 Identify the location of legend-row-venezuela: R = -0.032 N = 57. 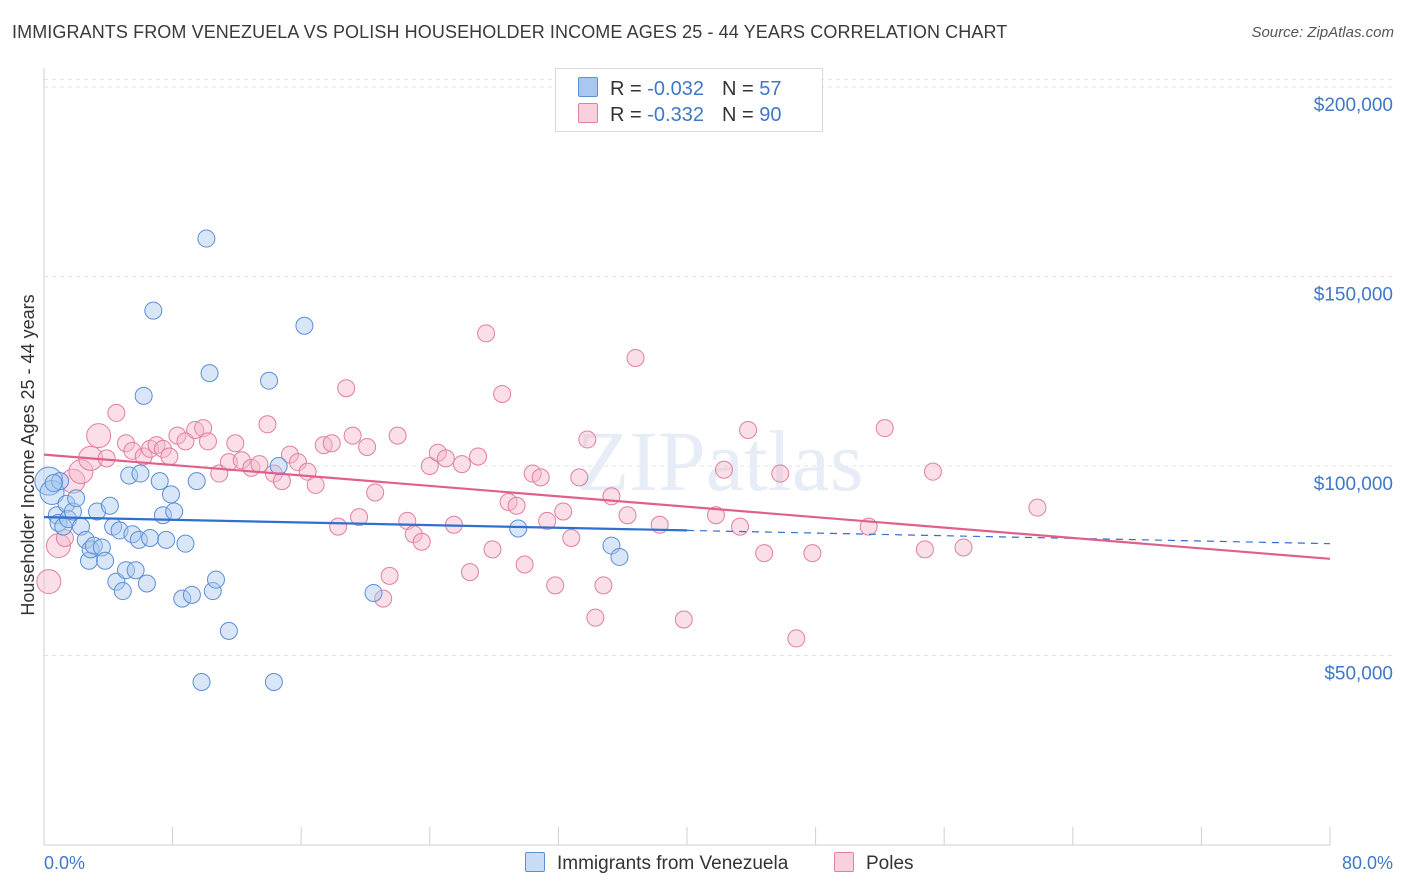
(679, 89).